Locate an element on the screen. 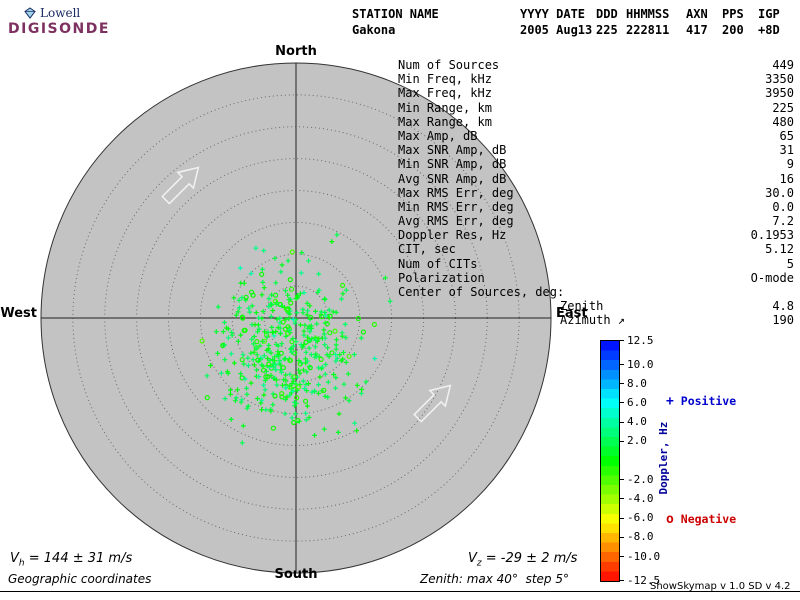 The height and width of the screenshot is (600, 800). stat-label: Min RMS Err, deg is located at coordinates (456, 206).